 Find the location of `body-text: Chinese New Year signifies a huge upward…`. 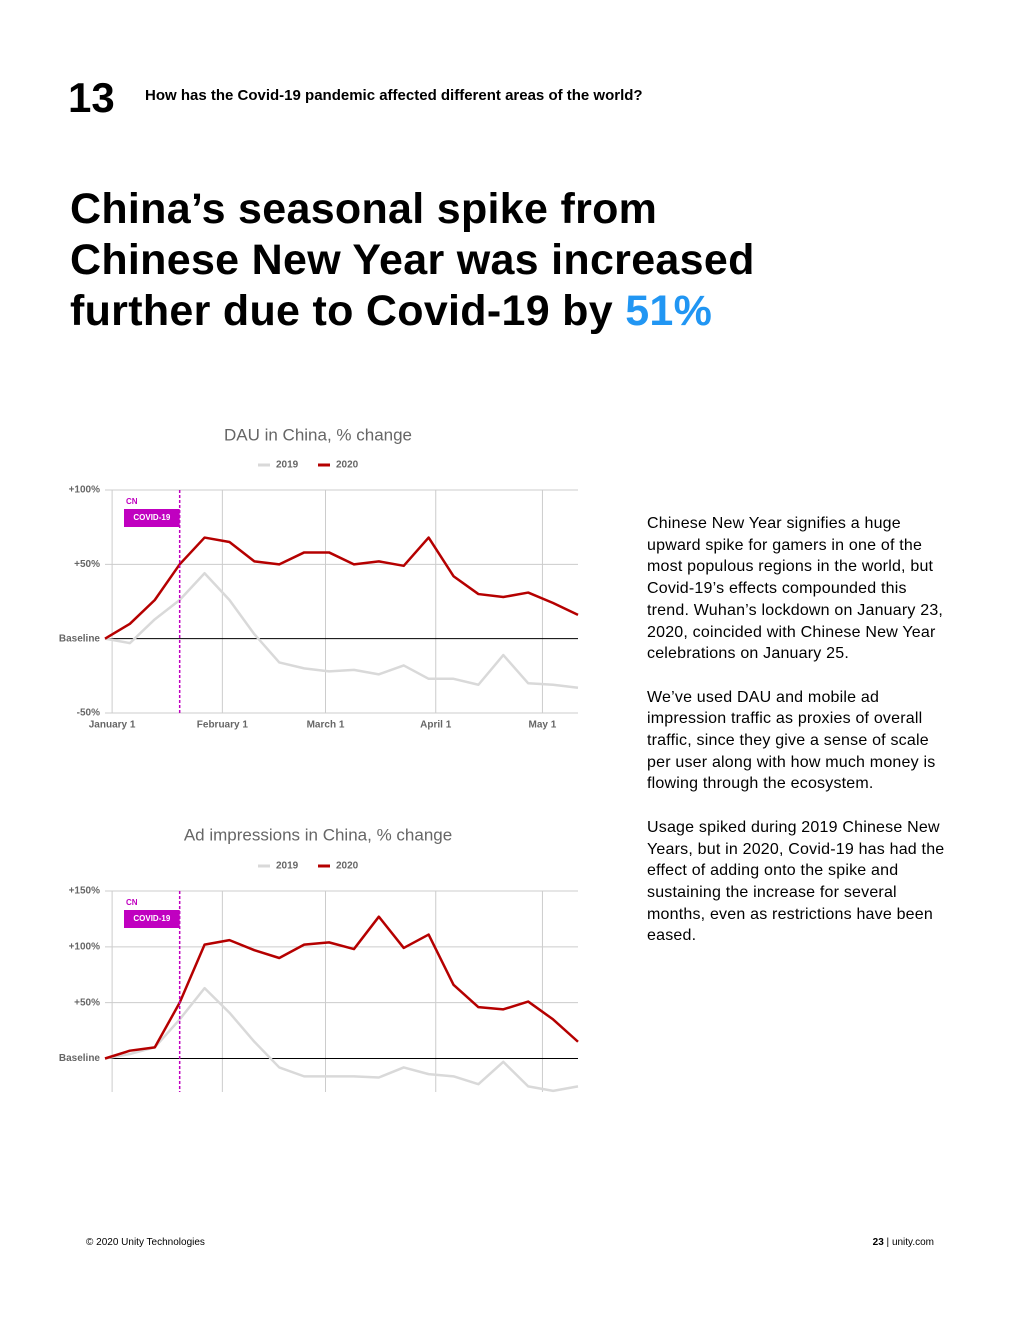

body-text: Chinese New Year signifies a huge upward… is located at coordinates (799, 741).